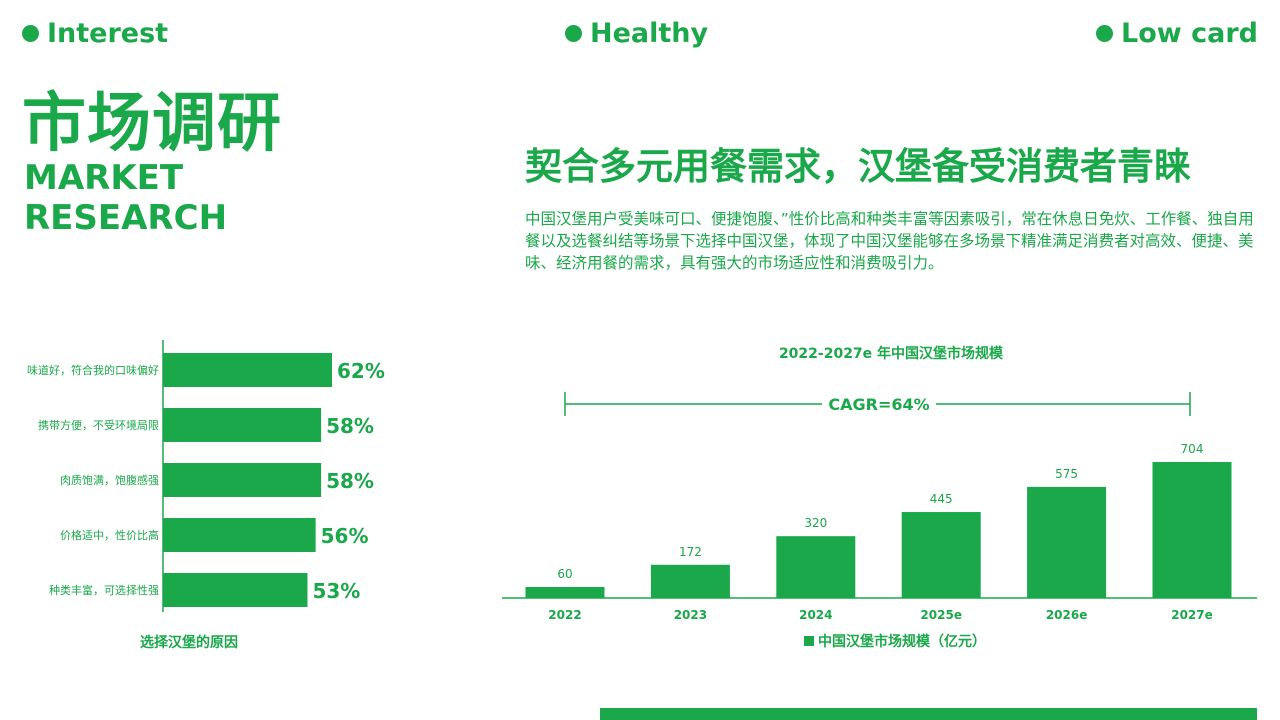  What do you see at coordinates (815, 615) in the screenshot?
I see `market-x-tick: 2024` at bounding box center [815, 615].